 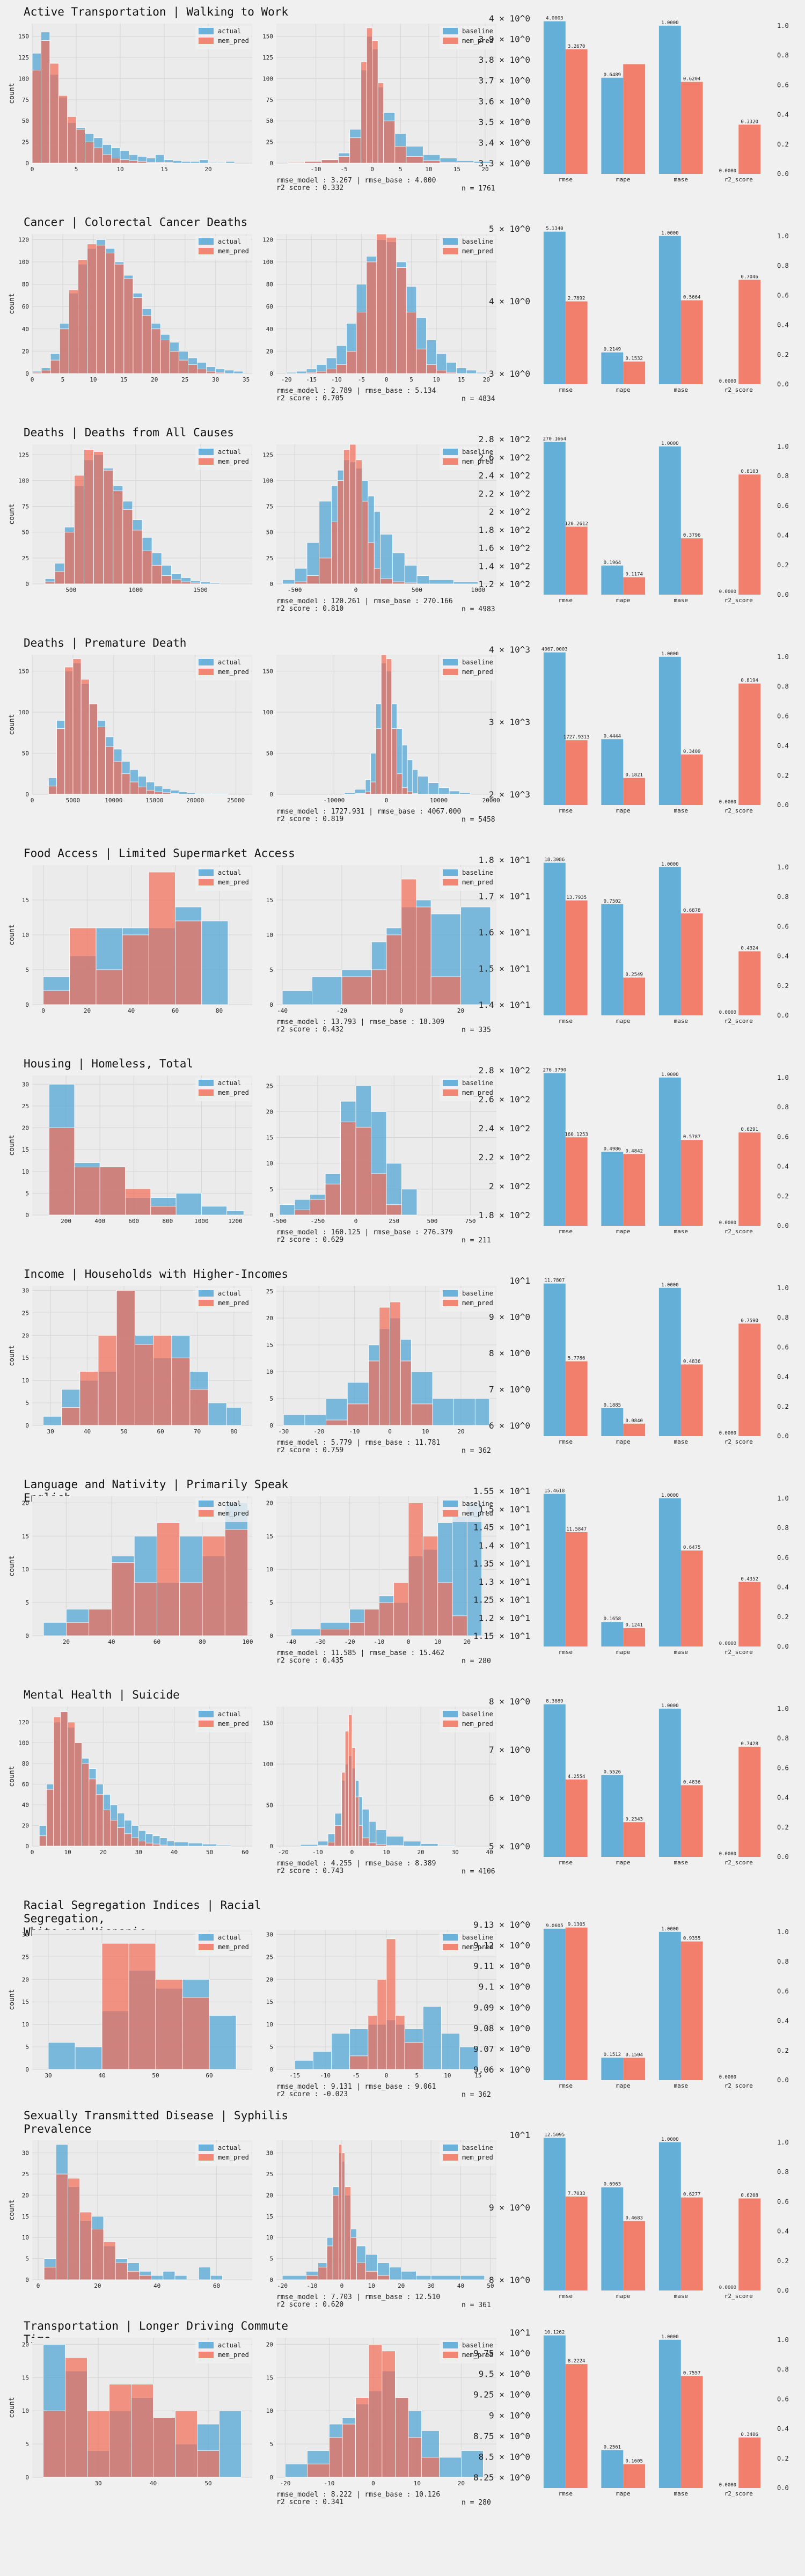 I want to click on y-tick-label: 25, so click(x=269, y=1291).